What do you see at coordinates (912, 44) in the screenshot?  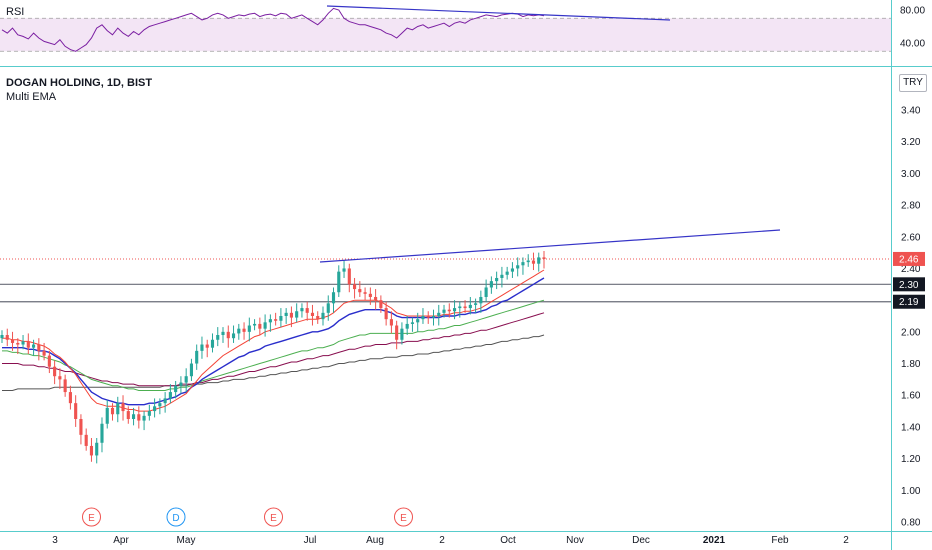 I see `rsi-tick-label: 40.00` at bounding box center [912, 44].